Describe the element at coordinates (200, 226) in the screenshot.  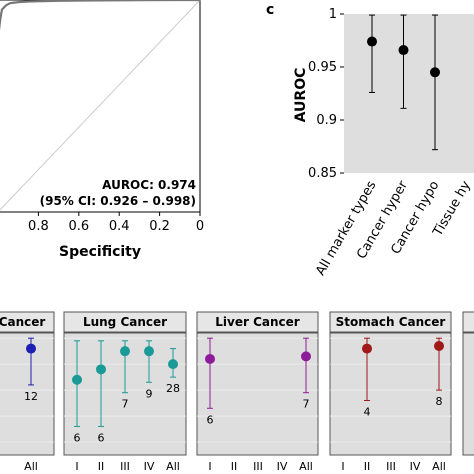
I see `roc-x-tick-label: 0` at that location.